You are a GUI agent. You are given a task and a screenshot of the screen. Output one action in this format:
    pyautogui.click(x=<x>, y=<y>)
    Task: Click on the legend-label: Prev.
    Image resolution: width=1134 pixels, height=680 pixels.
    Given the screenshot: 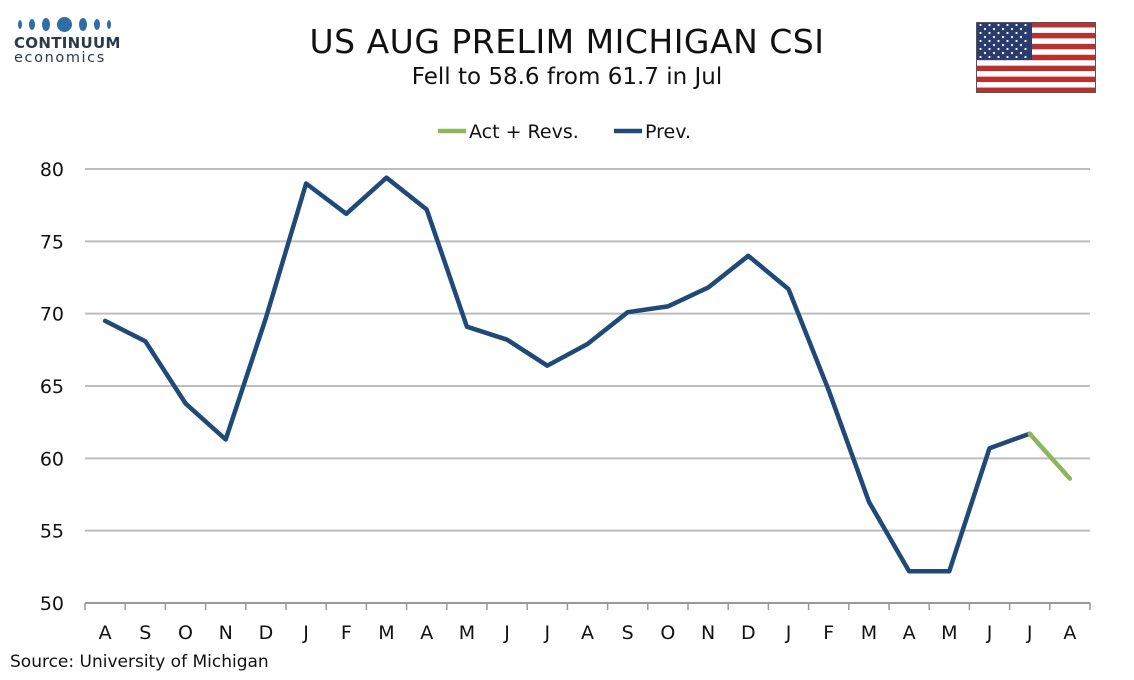 What is the action you would take?
    pyautogui.click(x=668, y=132)
    